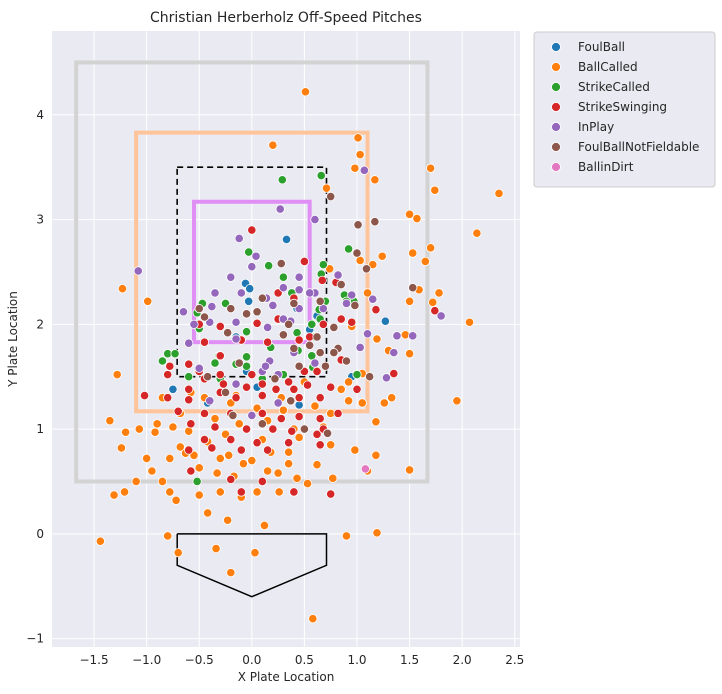 The width and height of the screenshot is (722, 694). Describe the element at coordinates (356, 660) in the screenshot. I see `x-tick-label: 1.0` at that location.